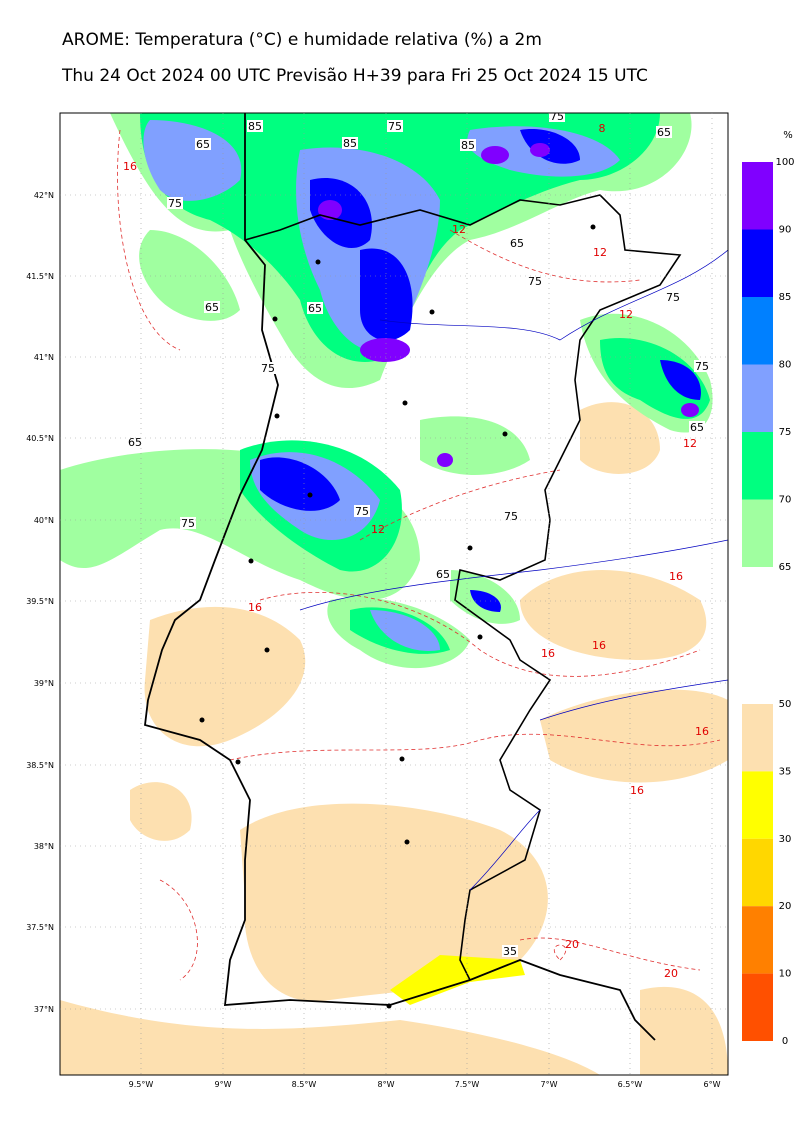 The width and height of the screenshot is (800, 1131). Describe the element at coordinates (785, 1041) in the screenshot. I see `temperature-label: 0` at that location.